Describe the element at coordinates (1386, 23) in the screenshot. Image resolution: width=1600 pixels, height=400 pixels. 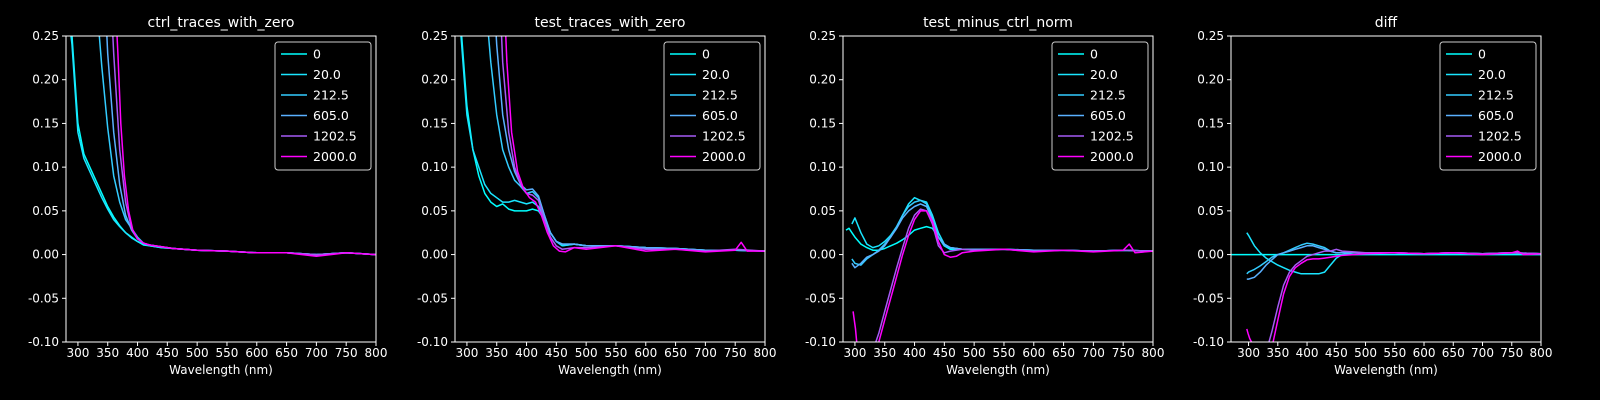
I see `chart-title: diff` at that location.